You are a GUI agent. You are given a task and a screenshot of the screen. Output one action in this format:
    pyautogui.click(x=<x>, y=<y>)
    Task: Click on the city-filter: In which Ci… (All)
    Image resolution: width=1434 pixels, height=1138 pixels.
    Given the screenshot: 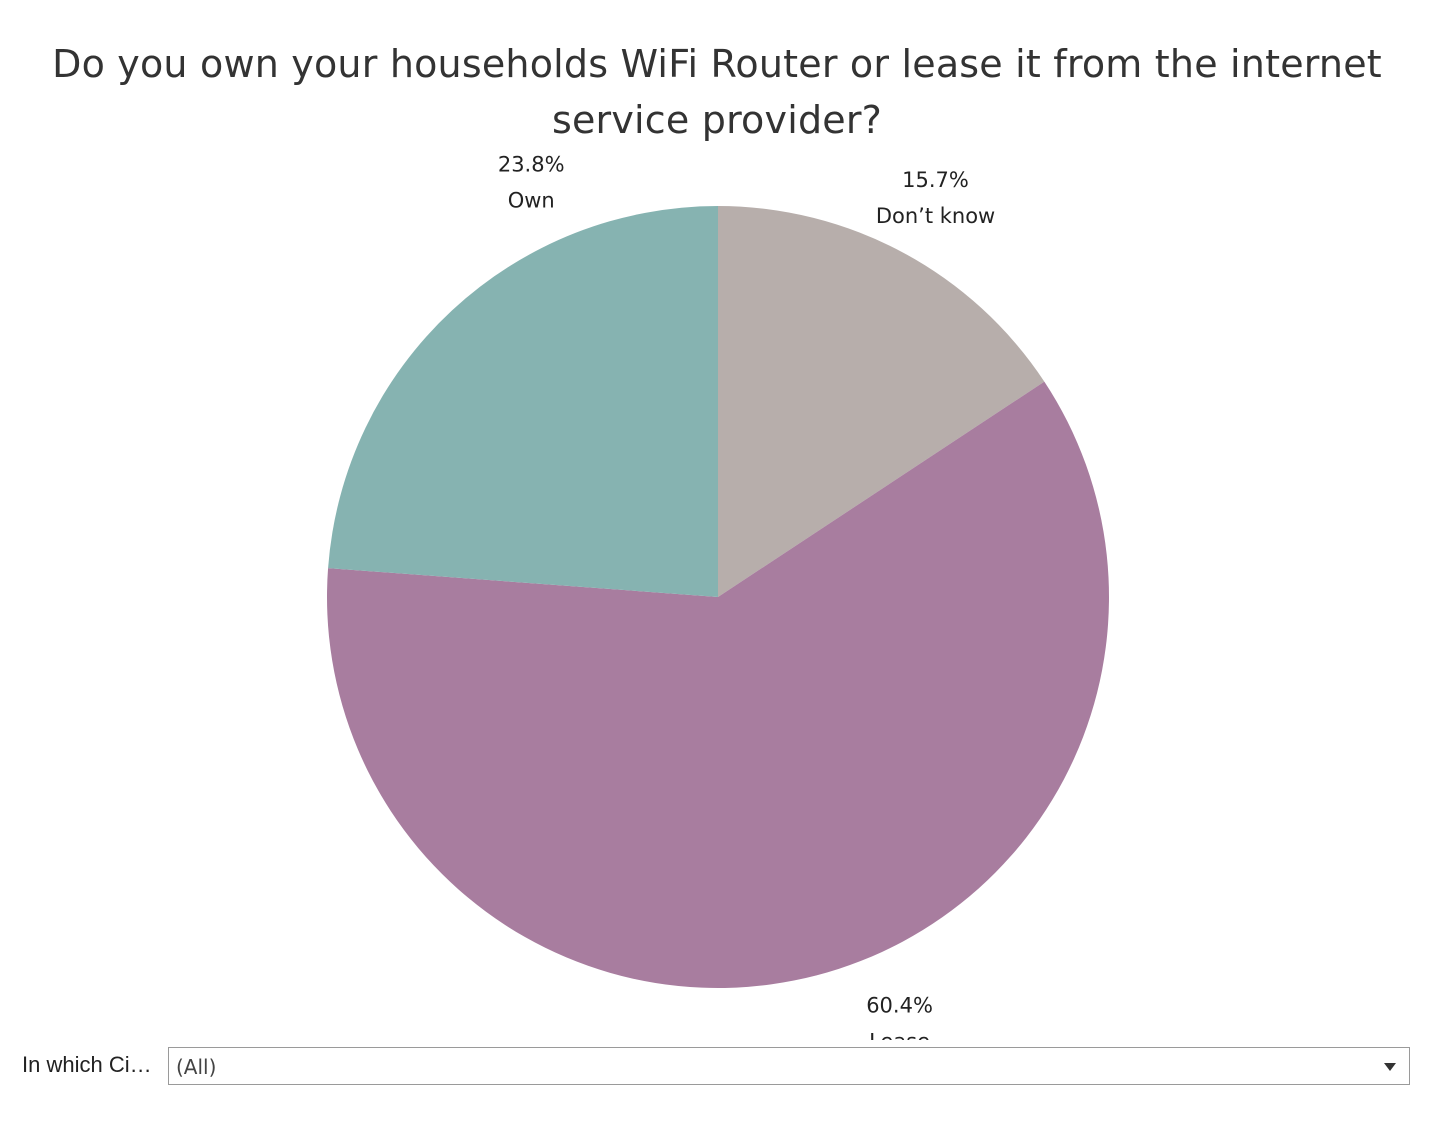 What is the action you would take?
    pyautogui.click(x=717, y=1067)
    